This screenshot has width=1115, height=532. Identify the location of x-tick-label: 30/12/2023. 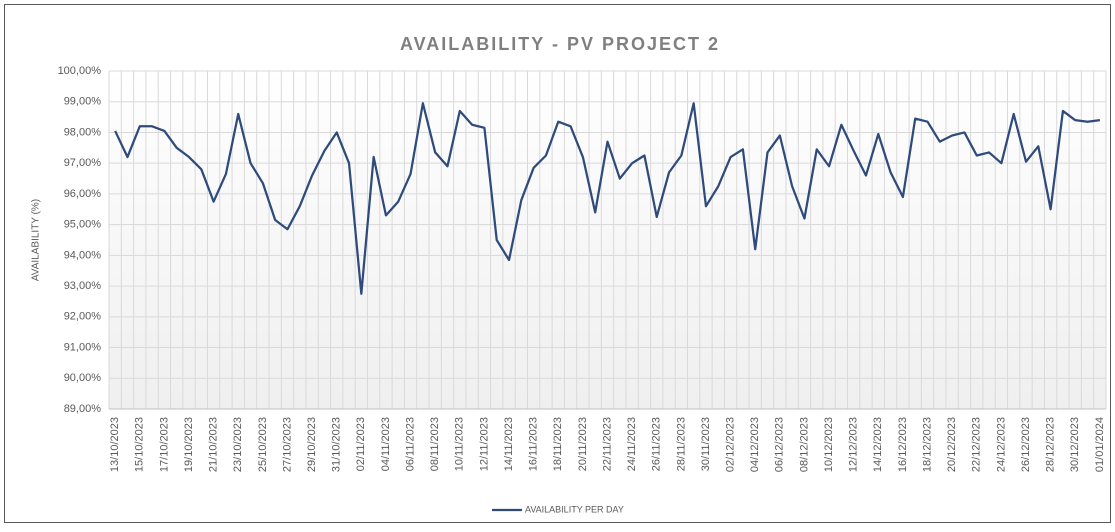
(1075, 444).